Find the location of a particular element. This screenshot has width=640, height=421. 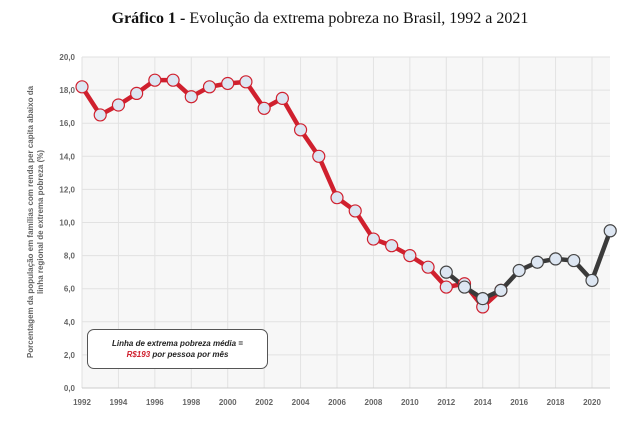

x-tick-label: 2018 is located at coordinates (556, 402).